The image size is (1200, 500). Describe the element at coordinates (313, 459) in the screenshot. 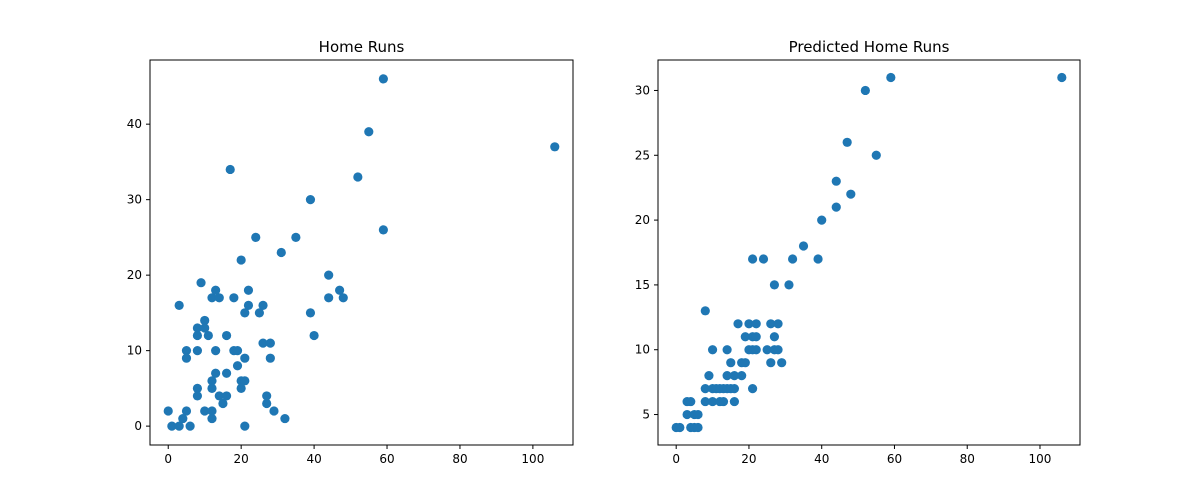

I see `x-tick-label: 40` at that location.